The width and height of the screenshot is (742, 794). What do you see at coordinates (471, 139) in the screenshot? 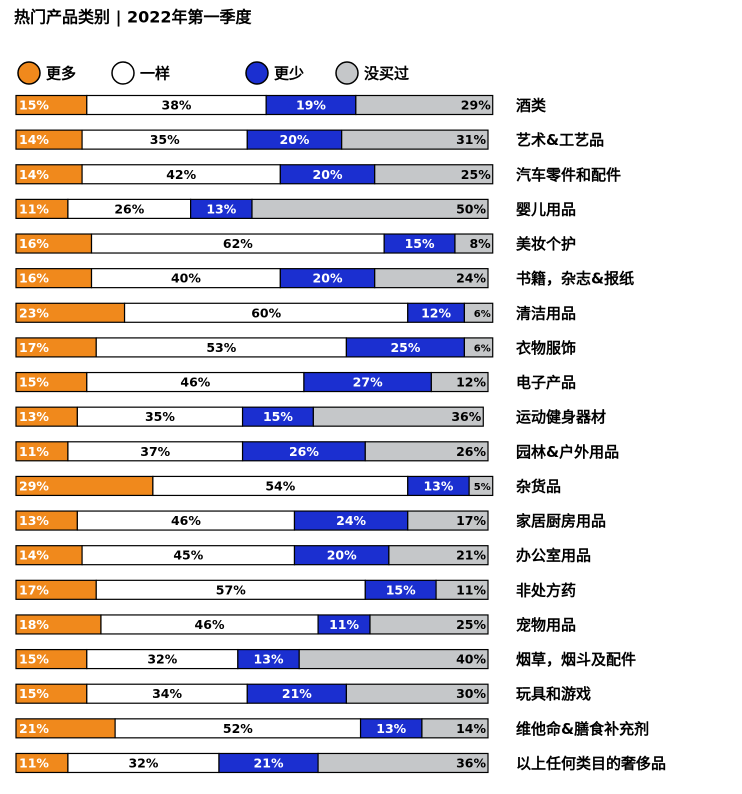
I see `value-label: 31%` at bounding box center [471, 139].